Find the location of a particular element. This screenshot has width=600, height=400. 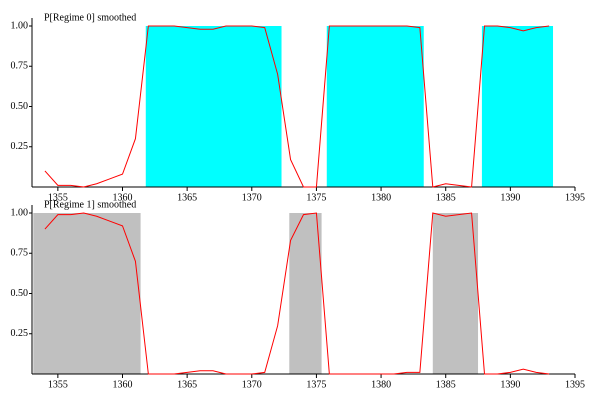

panel-title: P[Regime 0] smoothed is located at coordinates (90, 17).